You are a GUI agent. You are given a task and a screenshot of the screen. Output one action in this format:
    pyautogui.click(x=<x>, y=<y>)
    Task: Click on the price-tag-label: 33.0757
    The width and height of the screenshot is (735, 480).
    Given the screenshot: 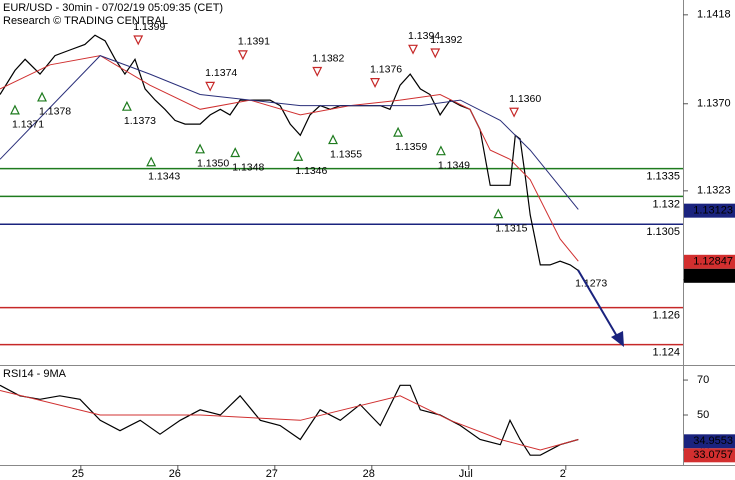 What is the action you would take?
    pyautogui.click(x=713, y=455)
    